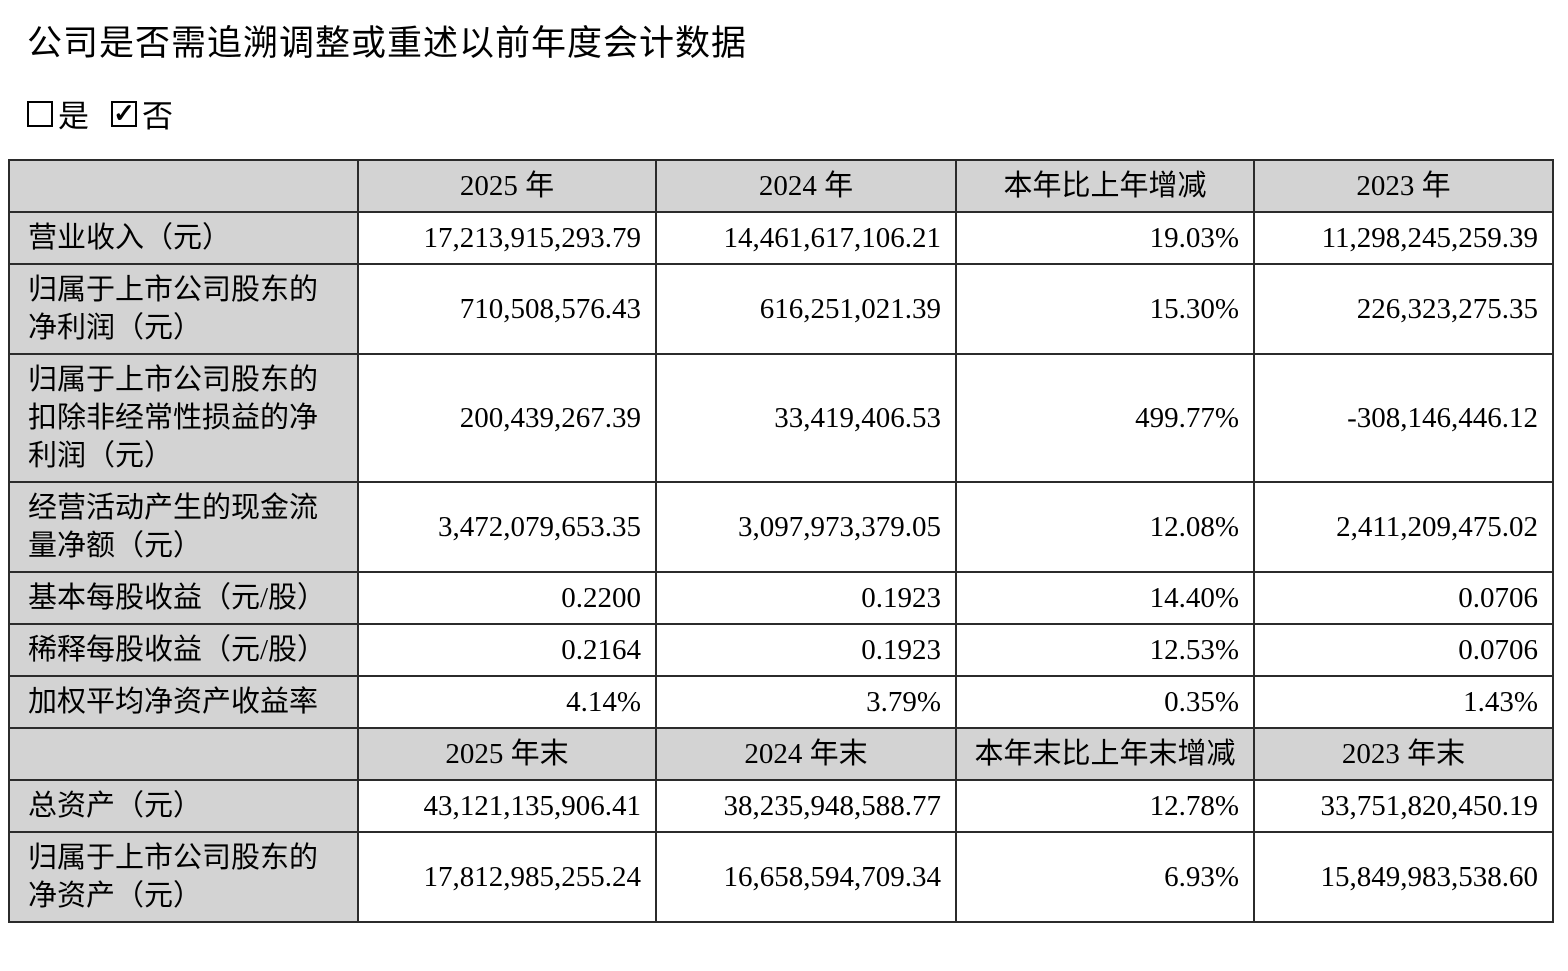 Image resolution: width=1568 pixels, height=971 pixels. What do you see at coordinates (1105, 754) in the screenshot?
I see `column-header: 本年末比上年末增减` at bounding box center [1105, 754].